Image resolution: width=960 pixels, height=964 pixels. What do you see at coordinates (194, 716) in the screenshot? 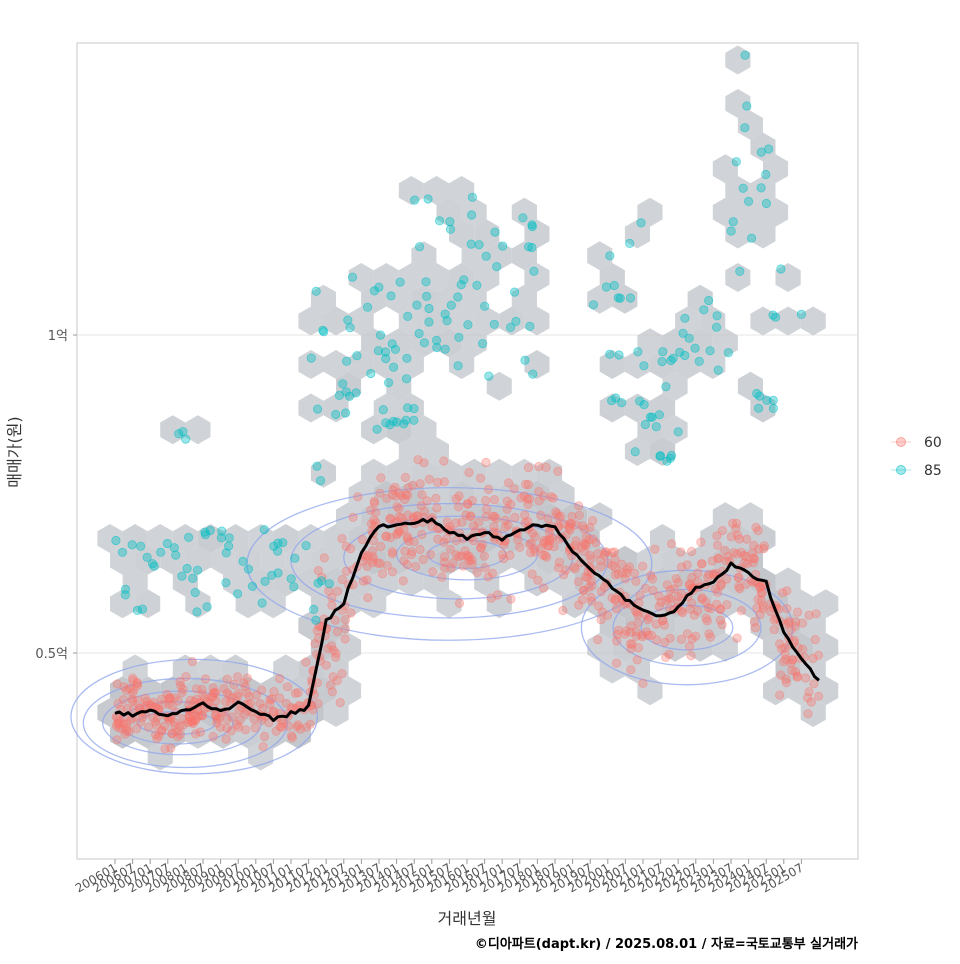
I see `density-contour` at bounding box center [194, 716].